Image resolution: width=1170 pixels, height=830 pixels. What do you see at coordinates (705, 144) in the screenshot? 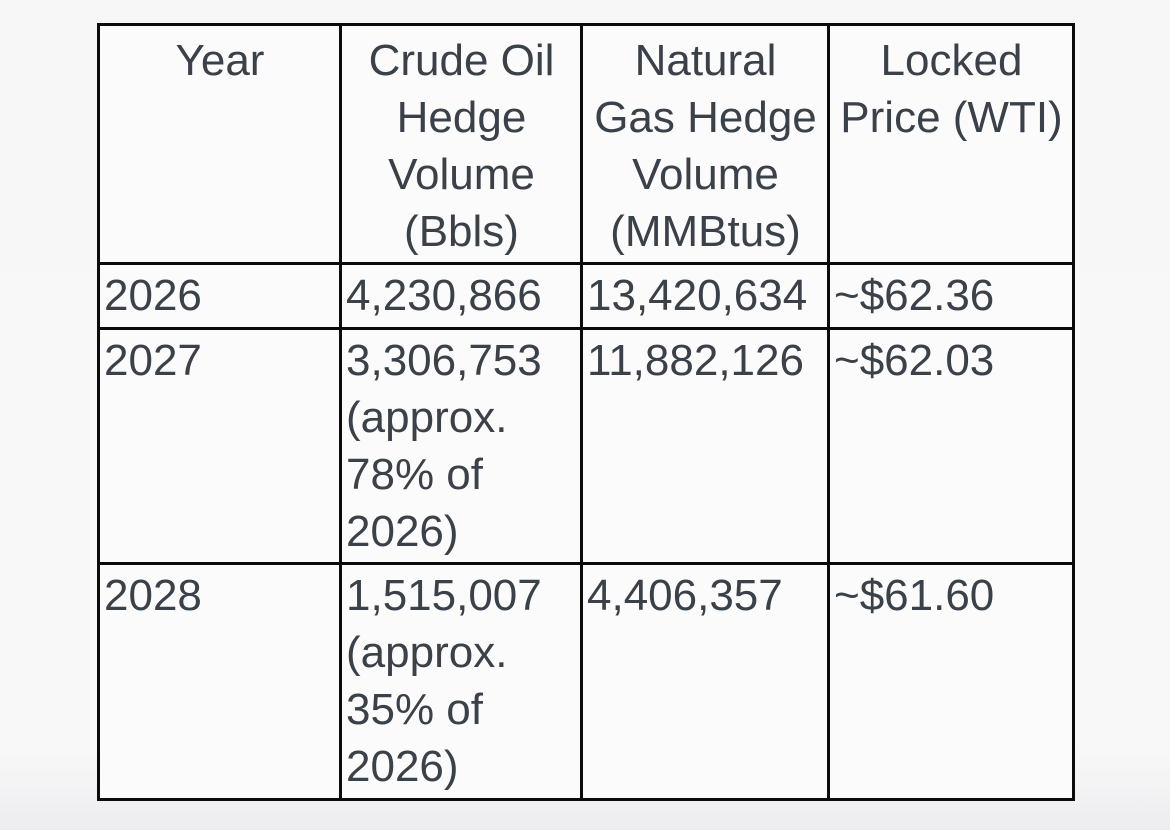
I see `header-cell-natural-gas-hedge-volume: Natural Gas Hedge Volume (MMBtus)` at bounding box center [705, 144].